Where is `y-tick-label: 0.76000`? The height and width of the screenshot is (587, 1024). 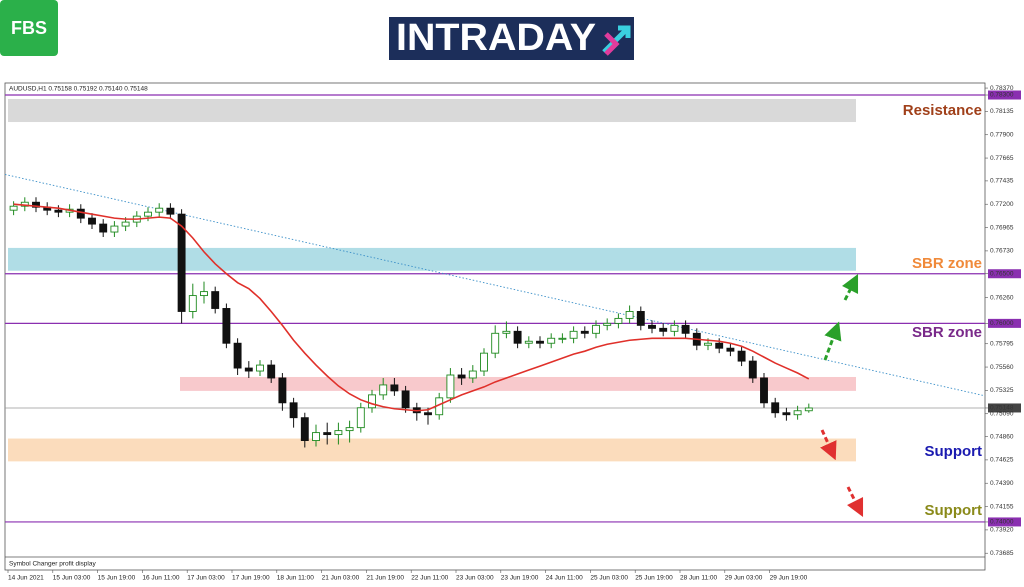
y-tick-label: 0.76000 is located at coordinates (1002, 323).